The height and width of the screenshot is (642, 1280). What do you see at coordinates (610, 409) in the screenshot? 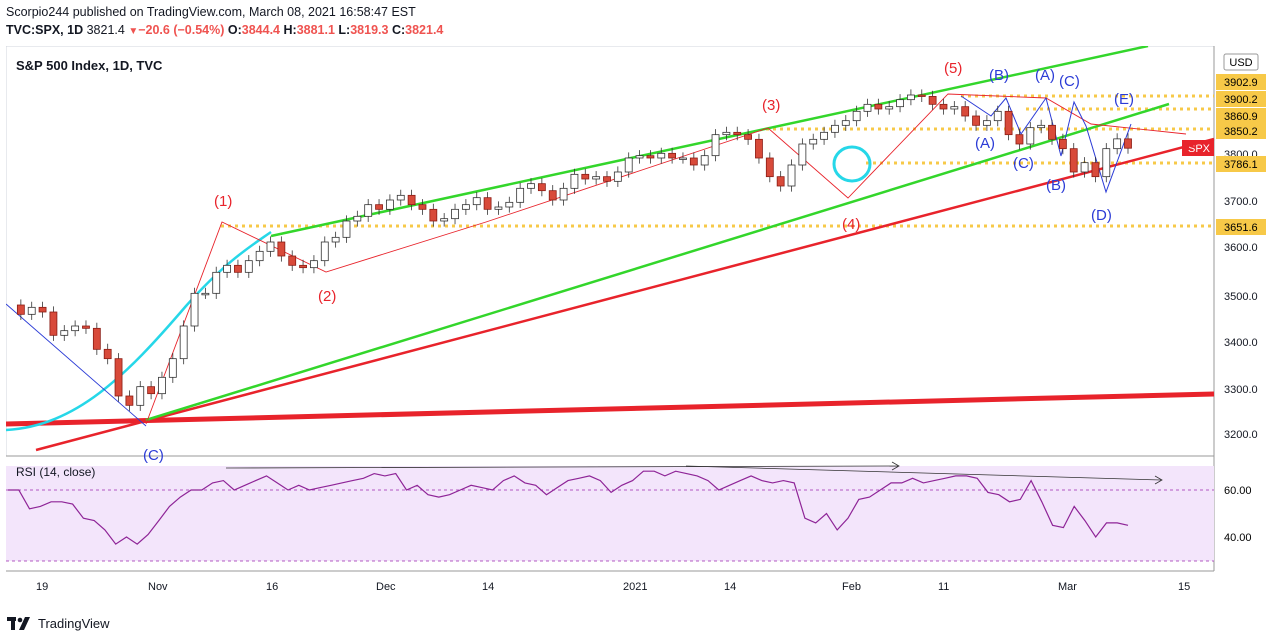
I see `long-term-support-line` at bounding box center [610, 409].